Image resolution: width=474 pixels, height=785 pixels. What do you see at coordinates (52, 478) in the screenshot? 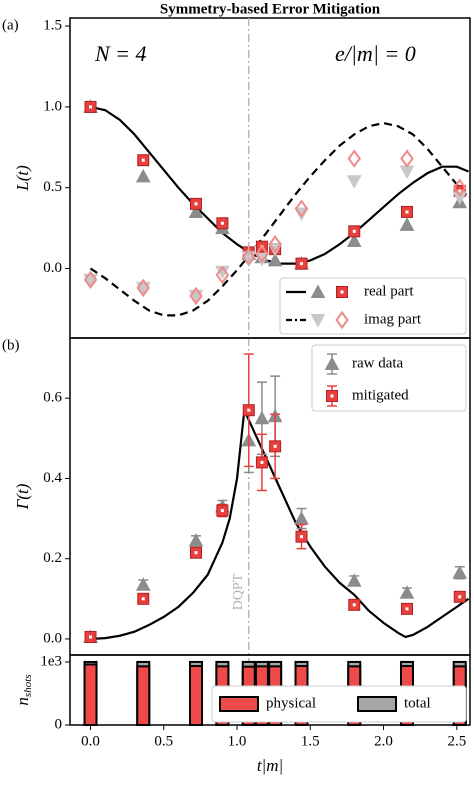
I see `y-tick-label: 0.4` at bounding box center [52, 478].